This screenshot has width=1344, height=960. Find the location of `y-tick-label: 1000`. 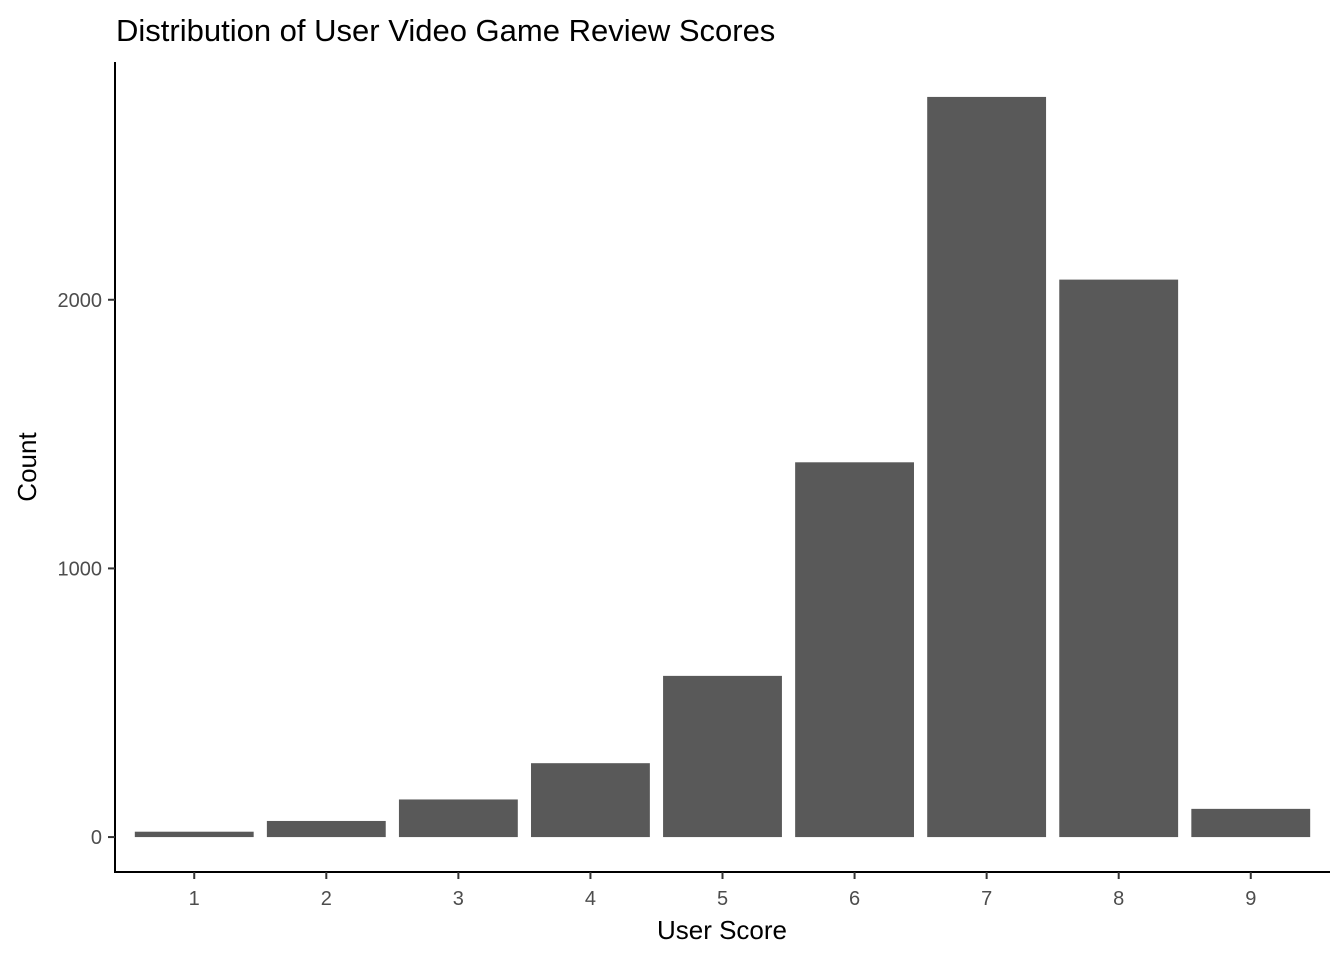

y-tick-label: 1000 is located at coordinates (80, 569).